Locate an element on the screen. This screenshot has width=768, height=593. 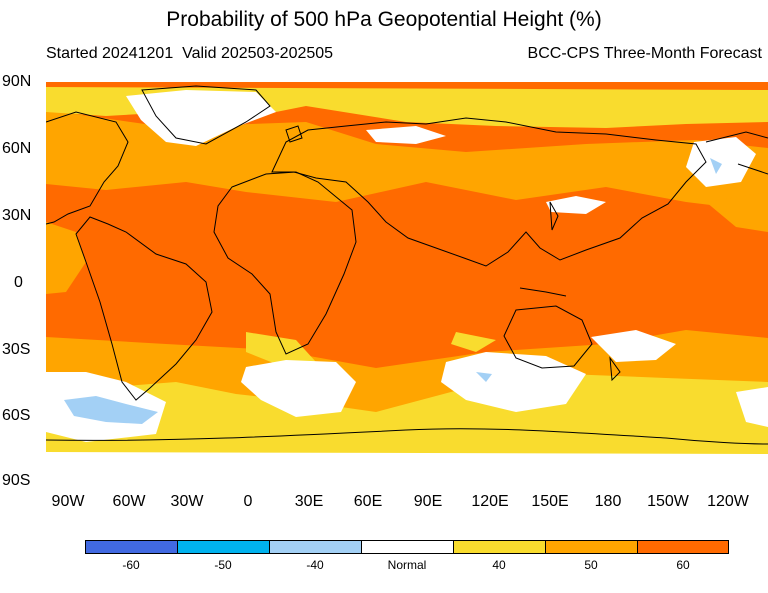
lon-label-120w: 120W is located at coordinates (728, 501).